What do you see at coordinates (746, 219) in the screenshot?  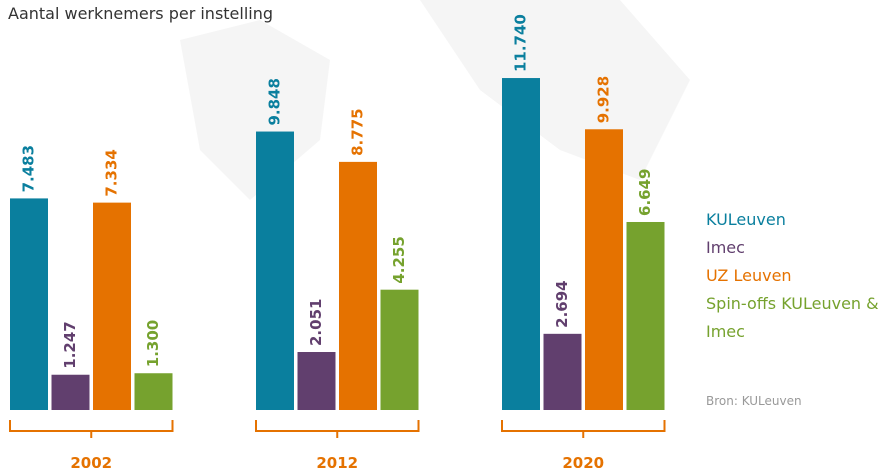 I see `legend-entry: KULeuven` at bounding box center [746, 219].